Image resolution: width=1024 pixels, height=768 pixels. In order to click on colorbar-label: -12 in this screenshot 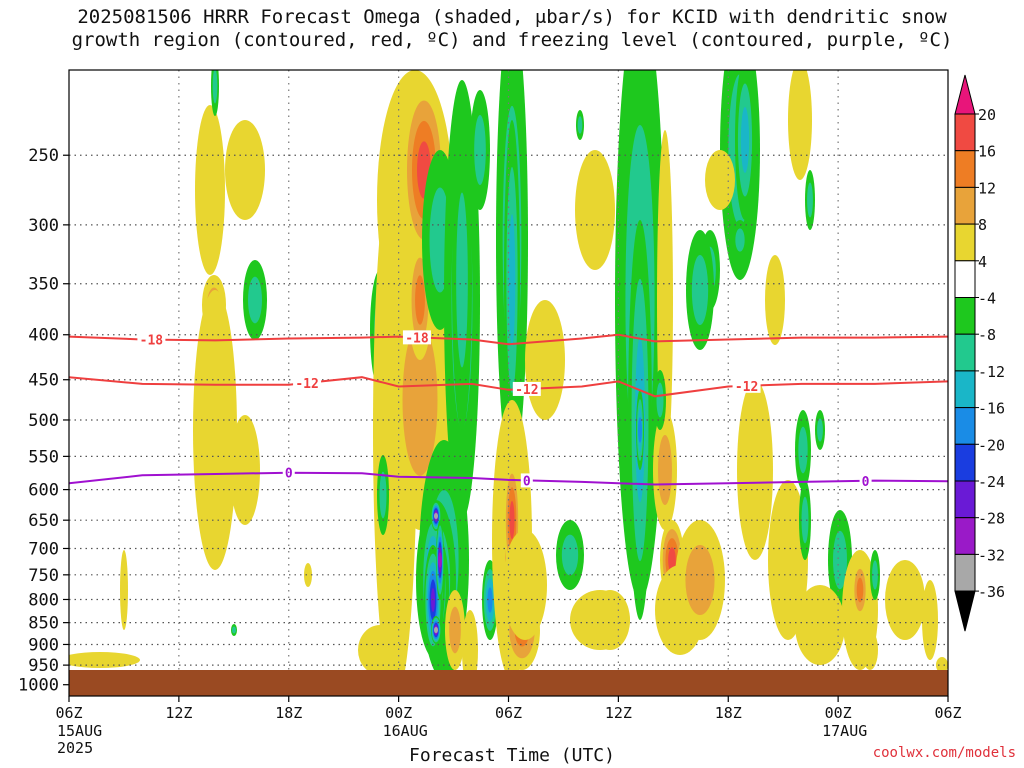, I will do `click(991, 372)`.